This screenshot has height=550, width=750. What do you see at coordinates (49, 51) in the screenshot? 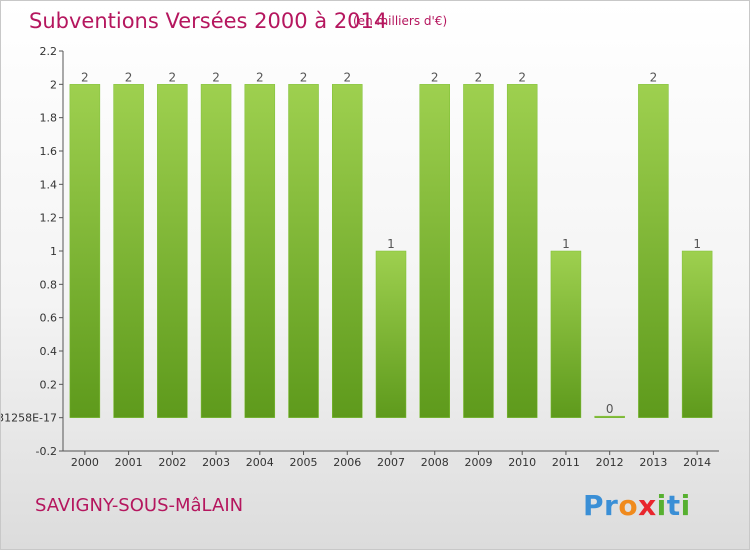
I see `y-tick-label: 2.2` at bounding box center [49, 51].